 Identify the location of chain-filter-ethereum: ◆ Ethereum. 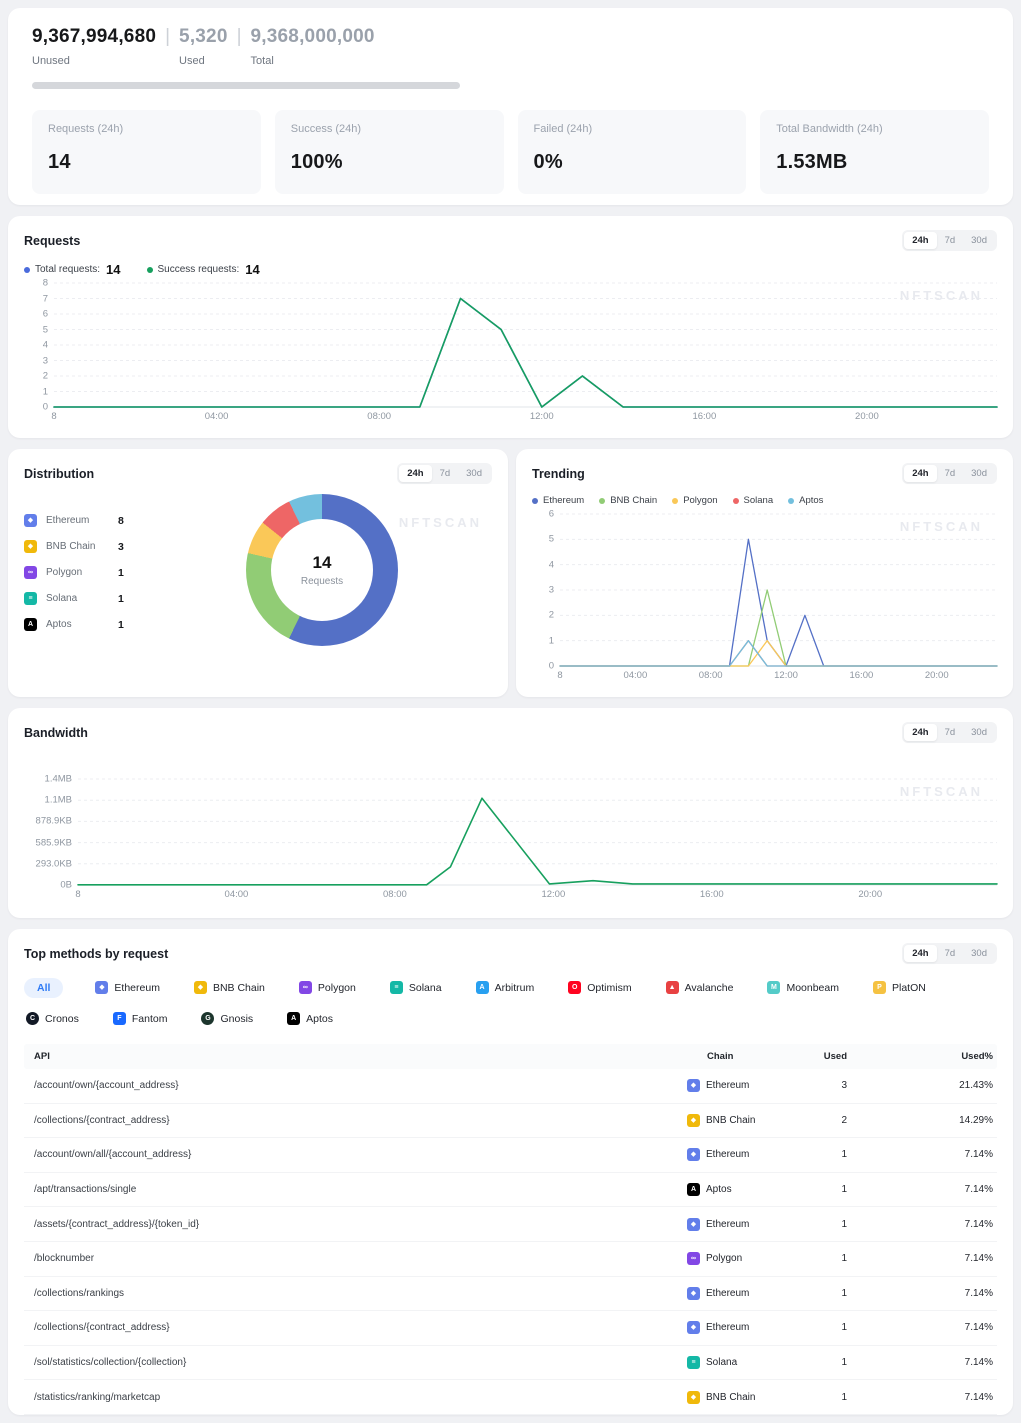
(127, 987).